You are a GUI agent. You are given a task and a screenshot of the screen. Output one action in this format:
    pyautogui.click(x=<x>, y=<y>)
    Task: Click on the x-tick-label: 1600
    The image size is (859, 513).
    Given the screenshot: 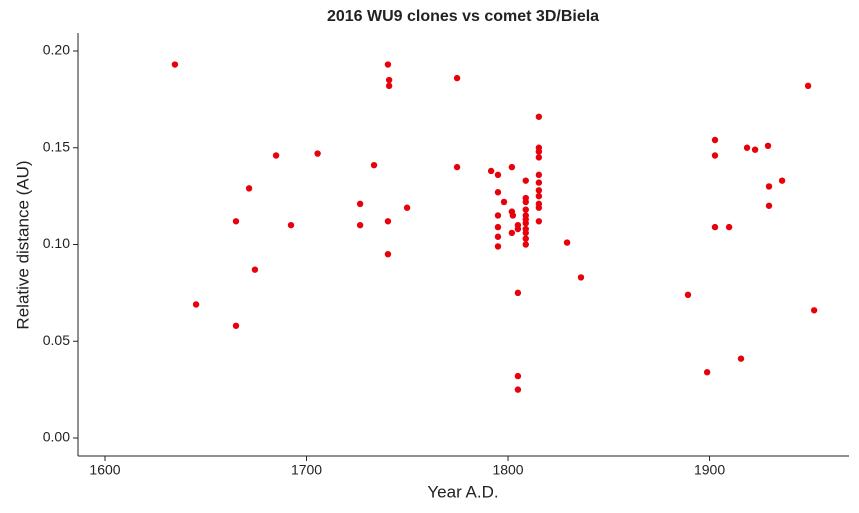 What is the action you would take?
    pyautogui.click(x=104, y=470)
    